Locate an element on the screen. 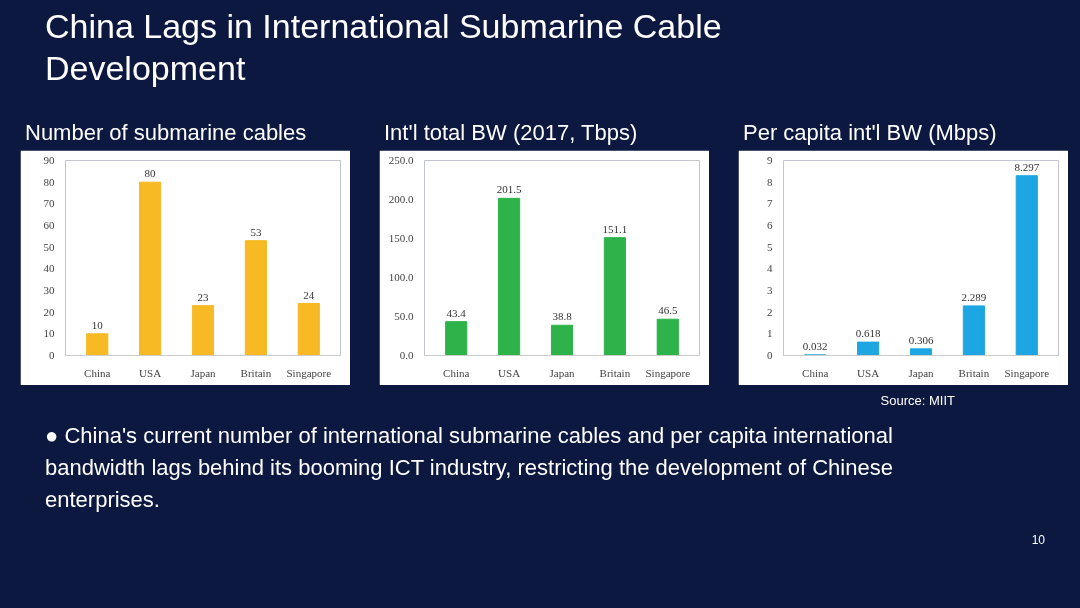 This screenshot has height=608, width=1080. y-tick-label: 1 is located at coordinates (770, 333).